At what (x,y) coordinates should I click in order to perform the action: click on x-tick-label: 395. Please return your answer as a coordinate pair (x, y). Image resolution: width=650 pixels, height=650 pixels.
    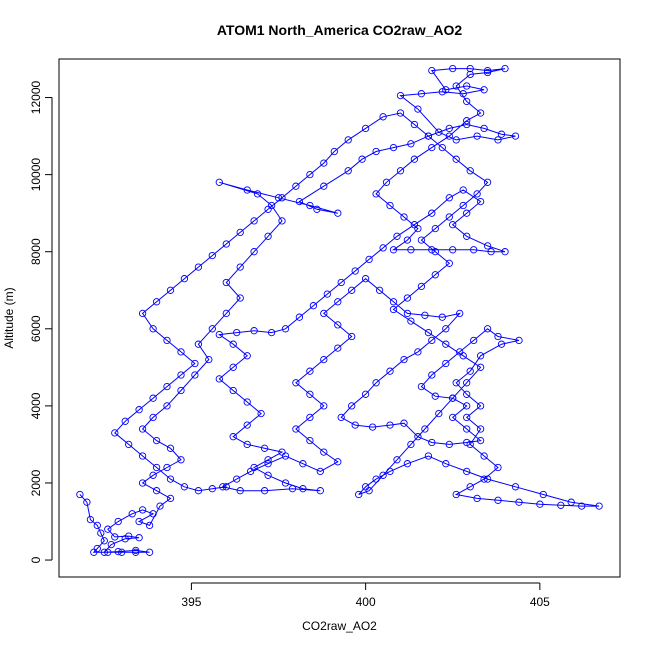
    Looking at the image, I should click on (191, 602).